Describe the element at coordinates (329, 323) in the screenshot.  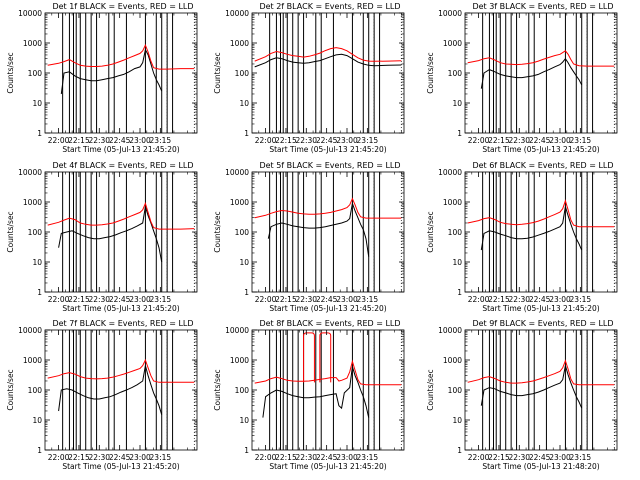
I see `panel-title: Det 8f BLACK = Events, RED = LLD` at that location.